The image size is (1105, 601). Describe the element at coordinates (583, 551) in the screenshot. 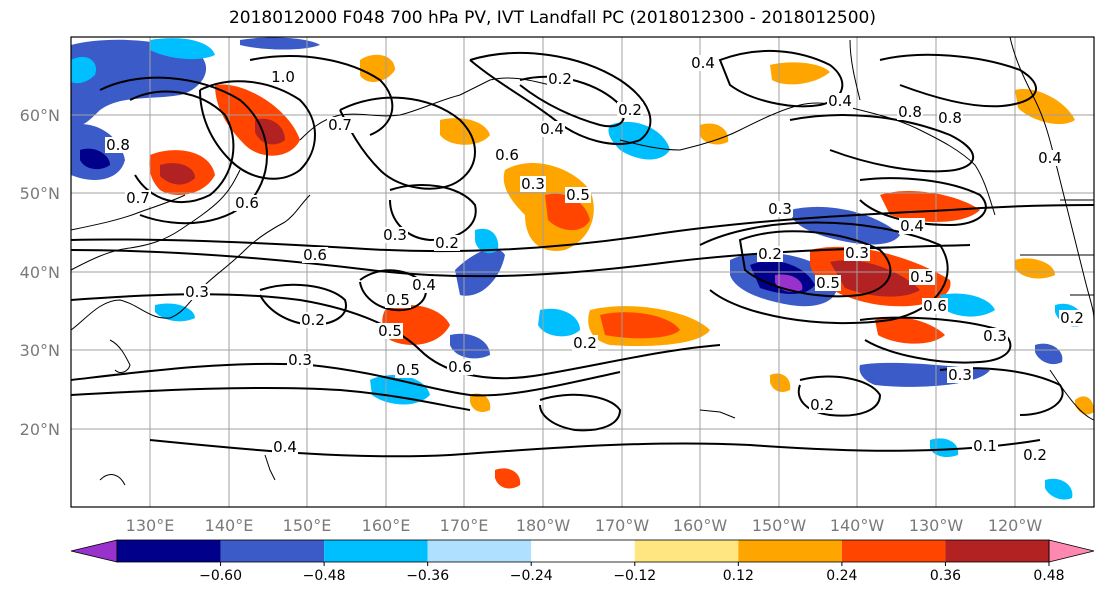

I see `colorbar-frame` at that location.